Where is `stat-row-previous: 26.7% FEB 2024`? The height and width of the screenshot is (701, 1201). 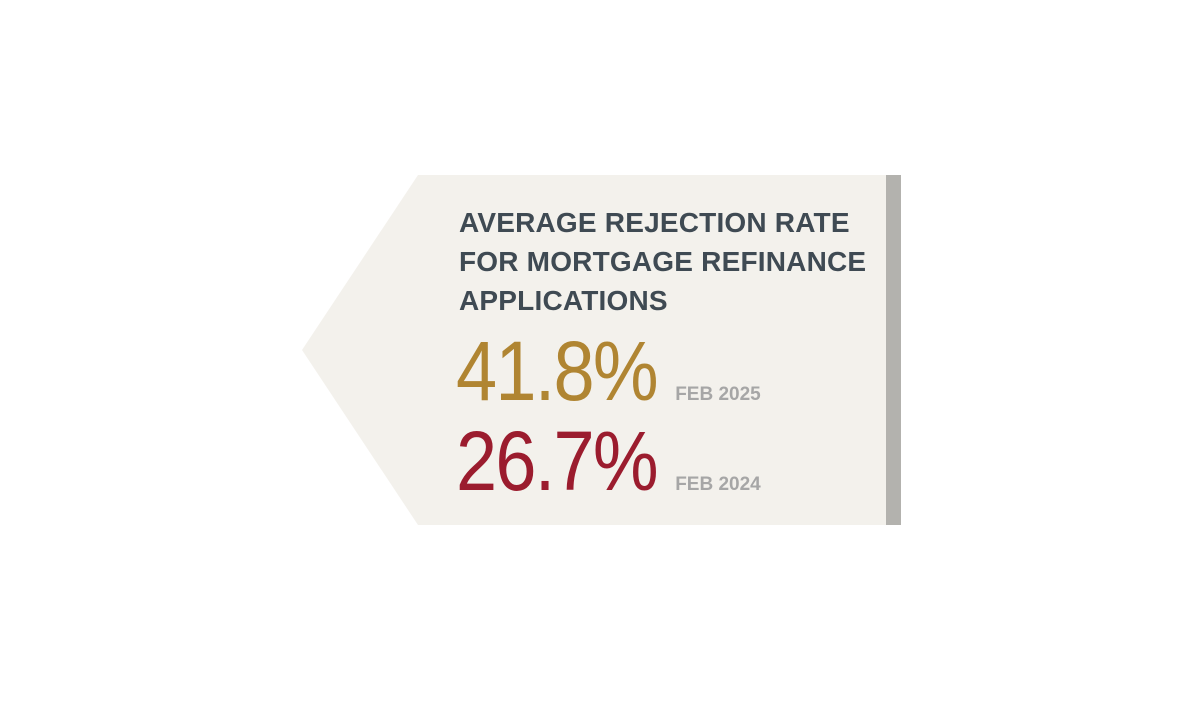
stat-row-previous: 26.7% FEB 2024 is located at coordinates (608, 461).